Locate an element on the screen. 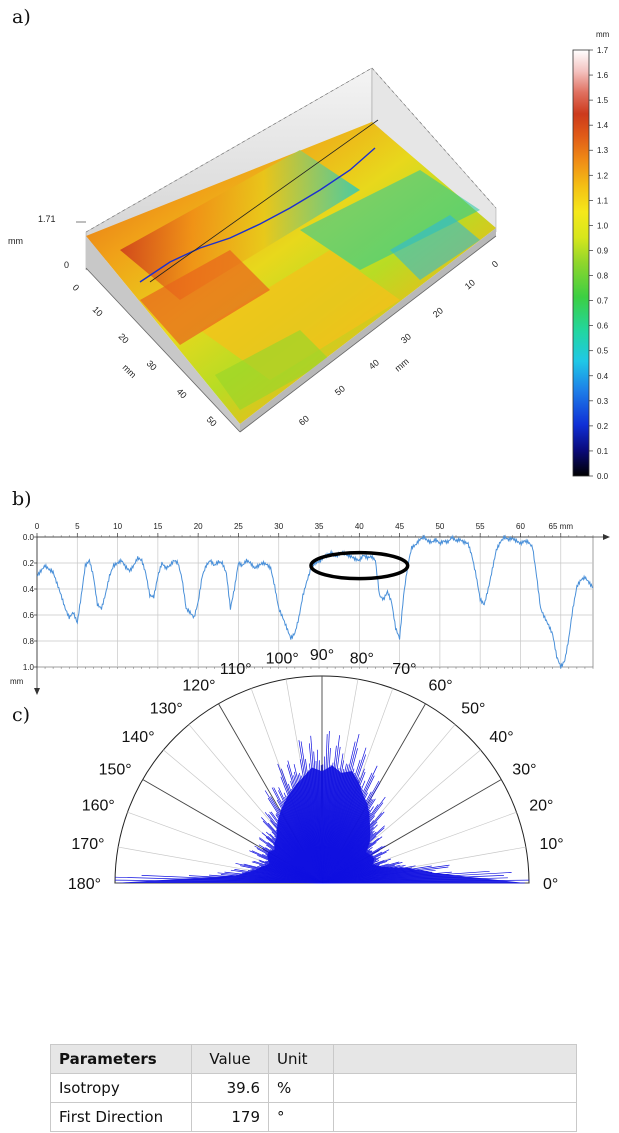  rose-spikes is located at coordinates (322, 807).